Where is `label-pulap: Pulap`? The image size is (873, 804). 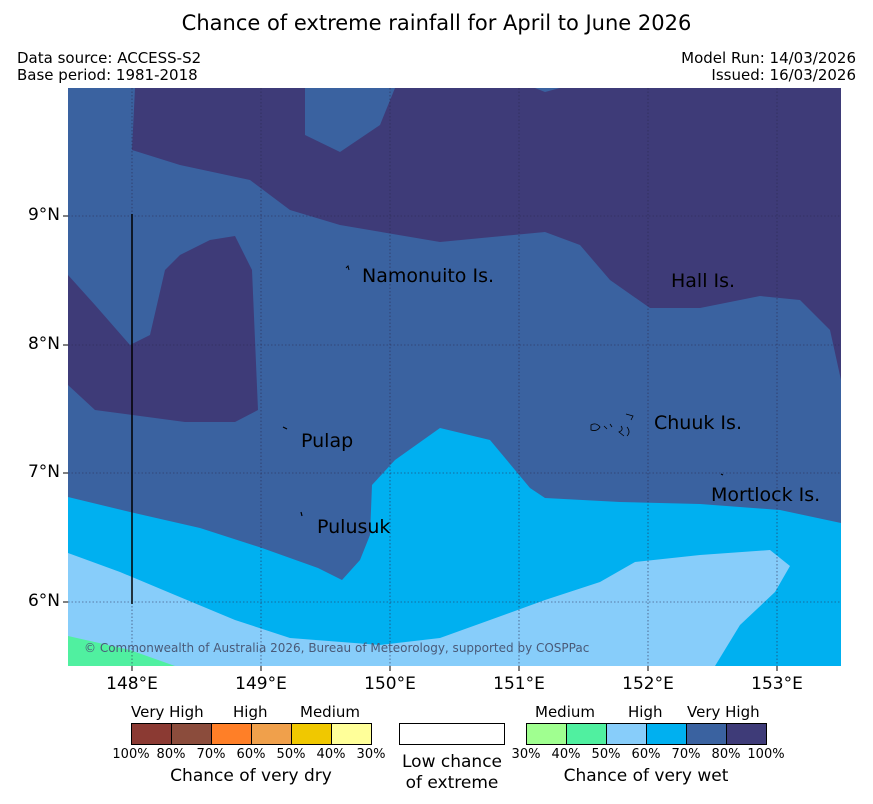 label-pulap: Pulap is located at coordinates (327, 441).